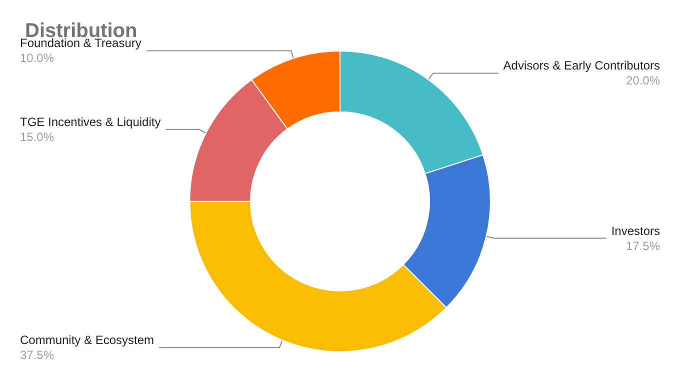 This screenshot has height=374, width=680. I want to click on data-label: 17.5%, so click(643, 245).